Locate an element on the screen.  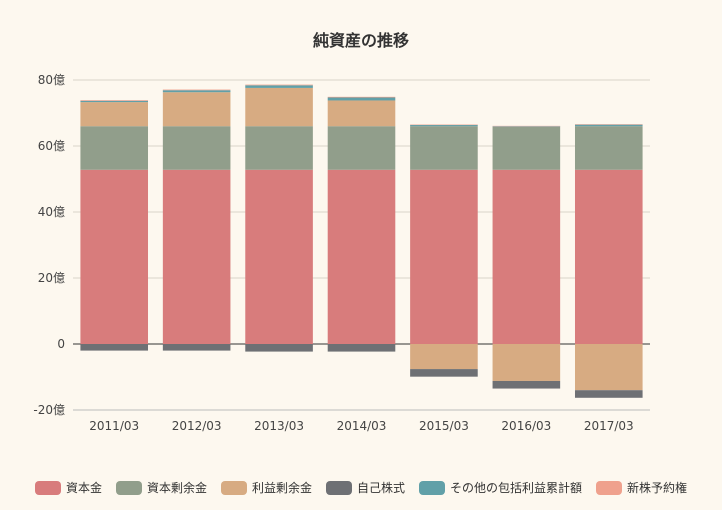
legend-label: 利益剰余金 is located at coordinates (282, 487).